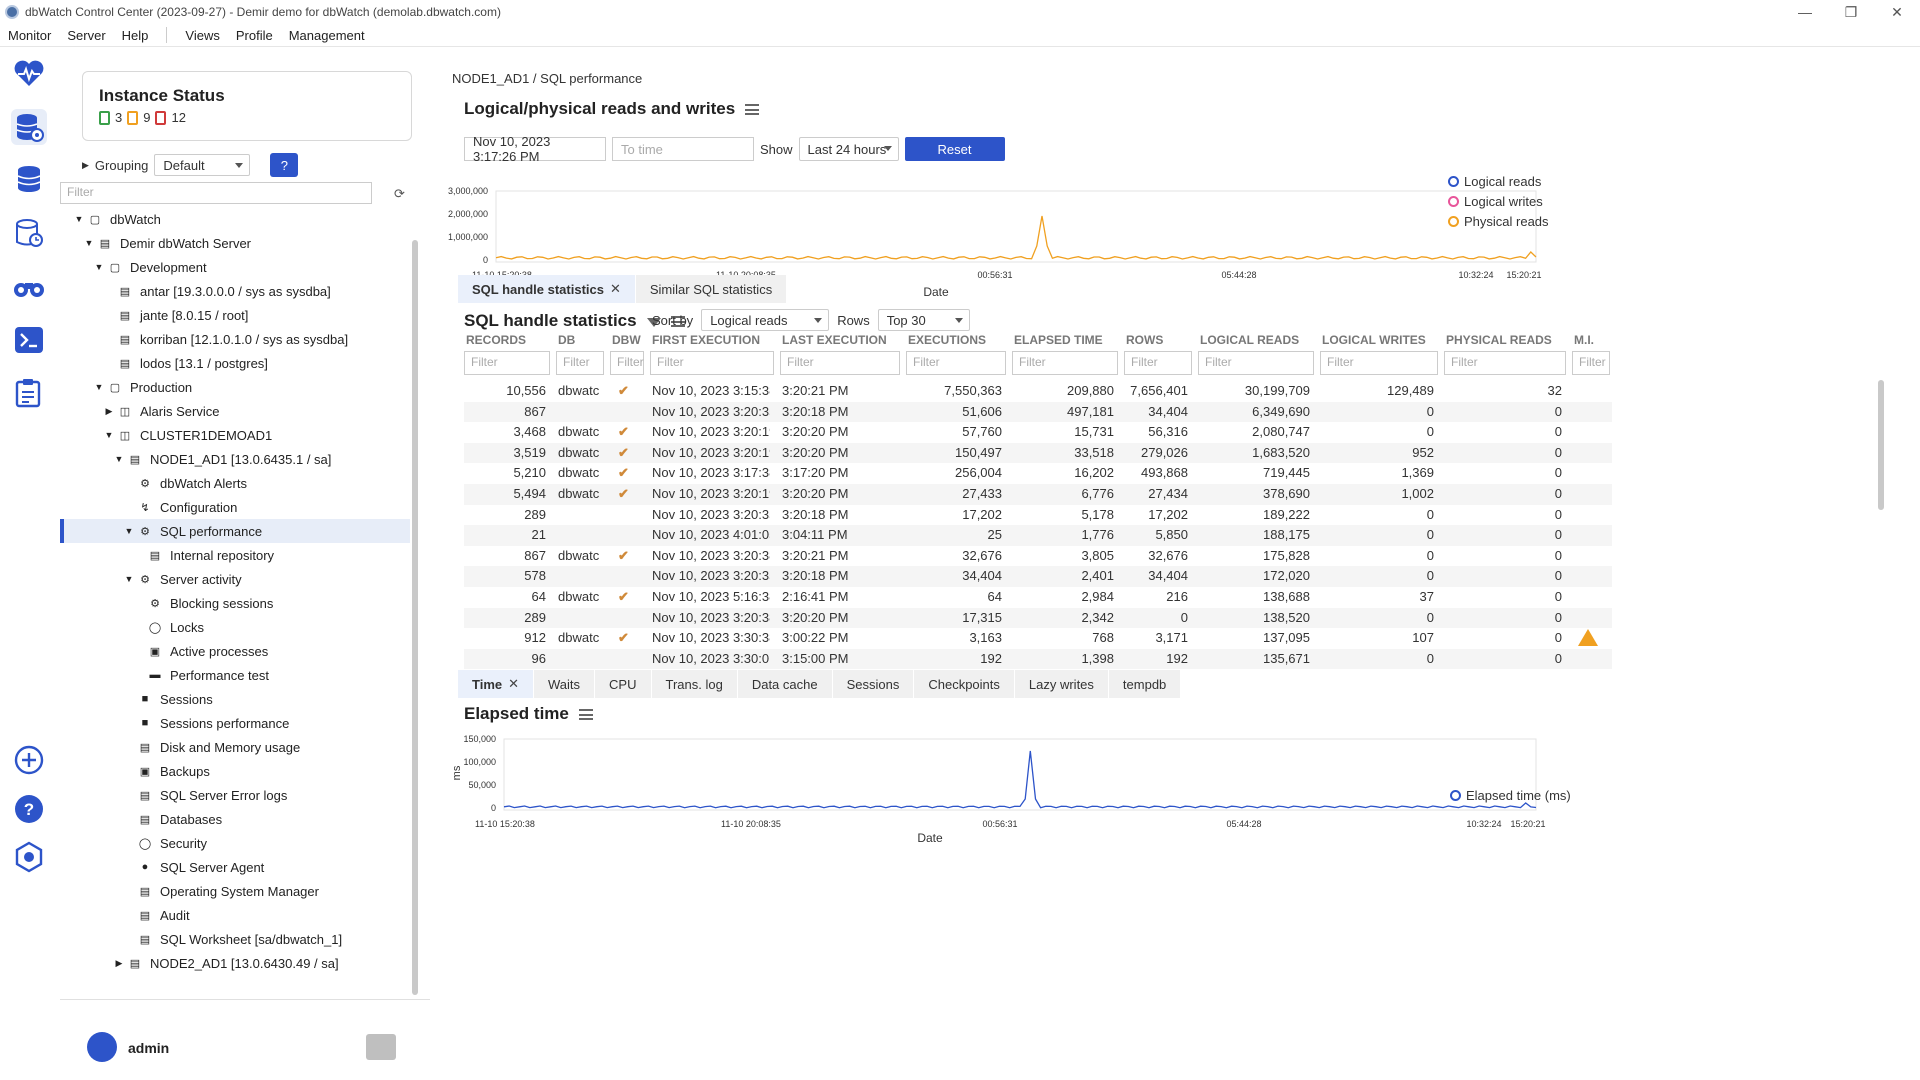  What do you see at coordinates (1499, 340) in the screenshot?
I see `column-header: PHYSICAL READS` at bounding box center [1499, 340].